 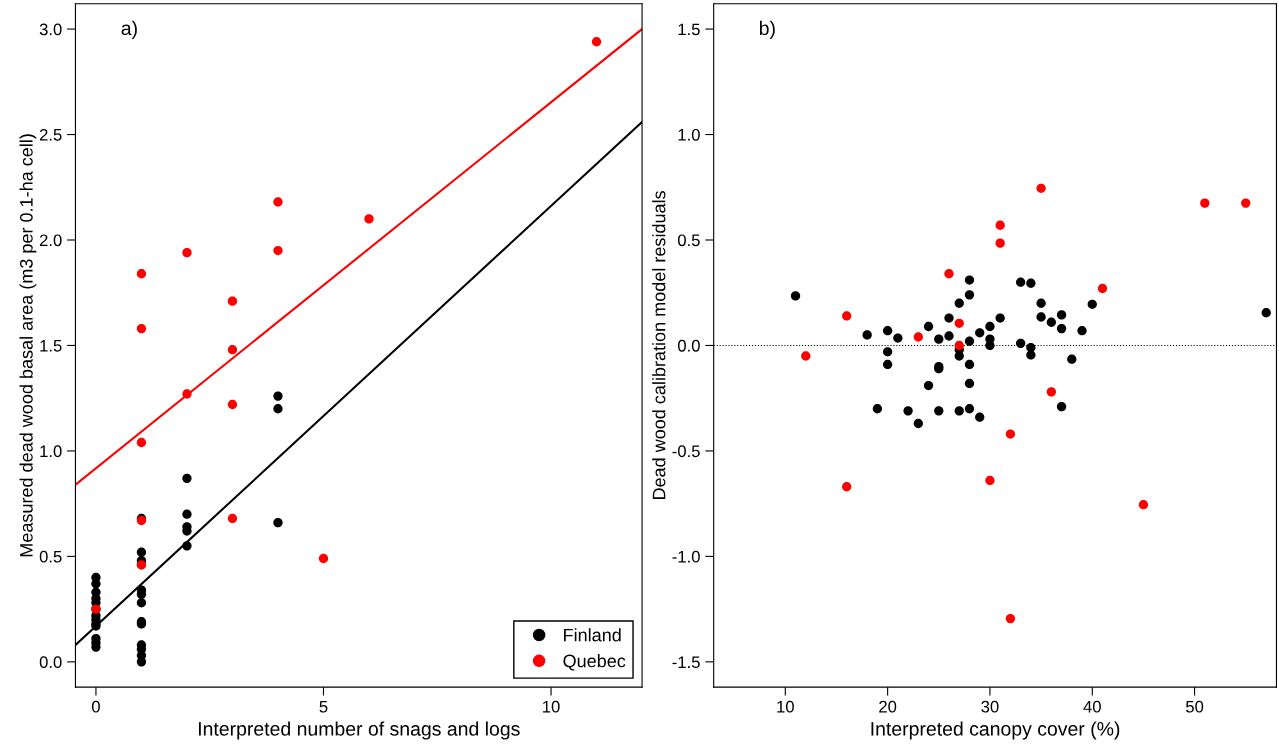 I want to click on x-tick-label: 50, so click(x=1194, y=706).